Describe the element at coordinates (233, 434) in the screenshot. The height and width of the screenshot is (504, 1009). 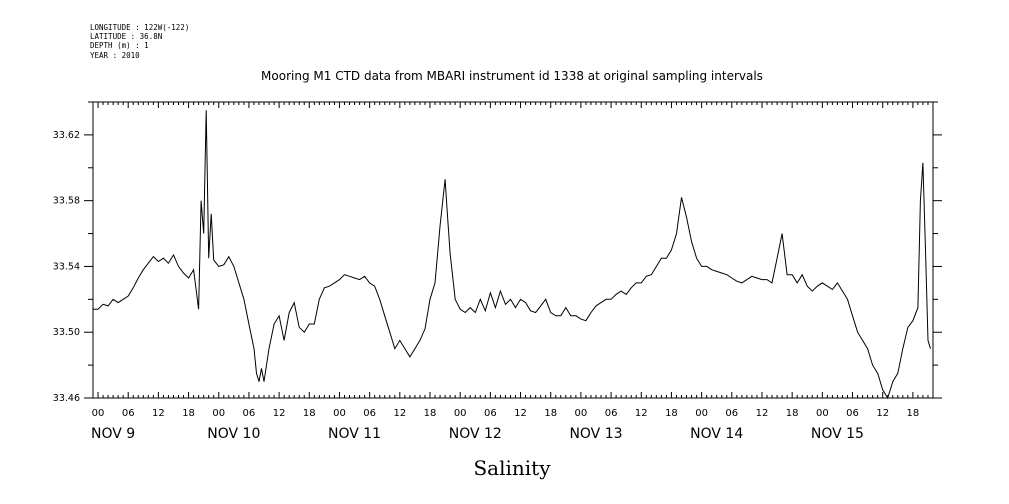
I see `x-day-label: NOV 10` at that location.